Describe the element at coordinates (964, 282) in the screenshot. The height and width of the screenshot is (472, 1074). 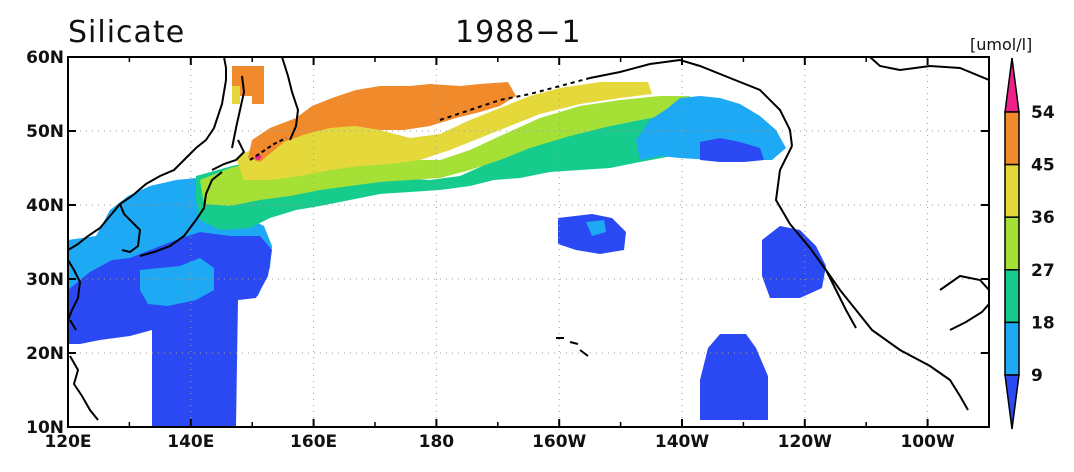
I see `coast-mexico` at that location.